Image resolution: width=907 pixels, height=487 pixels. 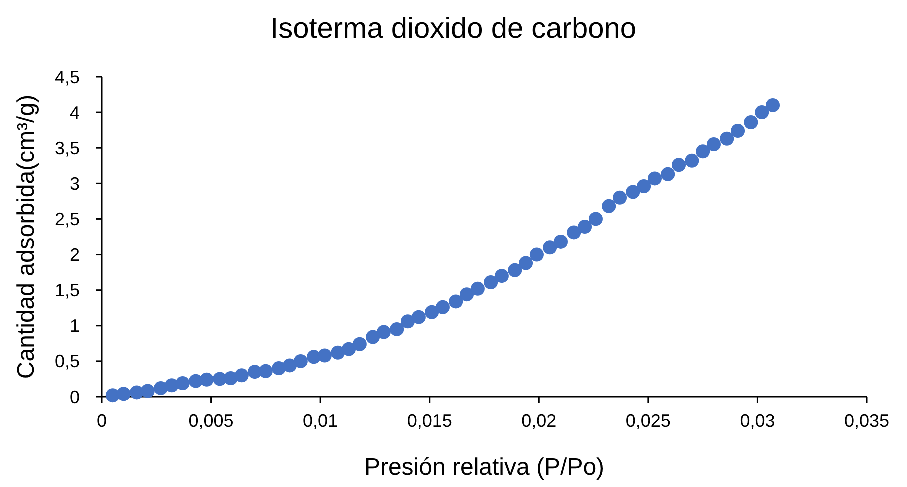 I want to click on y-tick-label: 0,5, so click(x=67, y=362).